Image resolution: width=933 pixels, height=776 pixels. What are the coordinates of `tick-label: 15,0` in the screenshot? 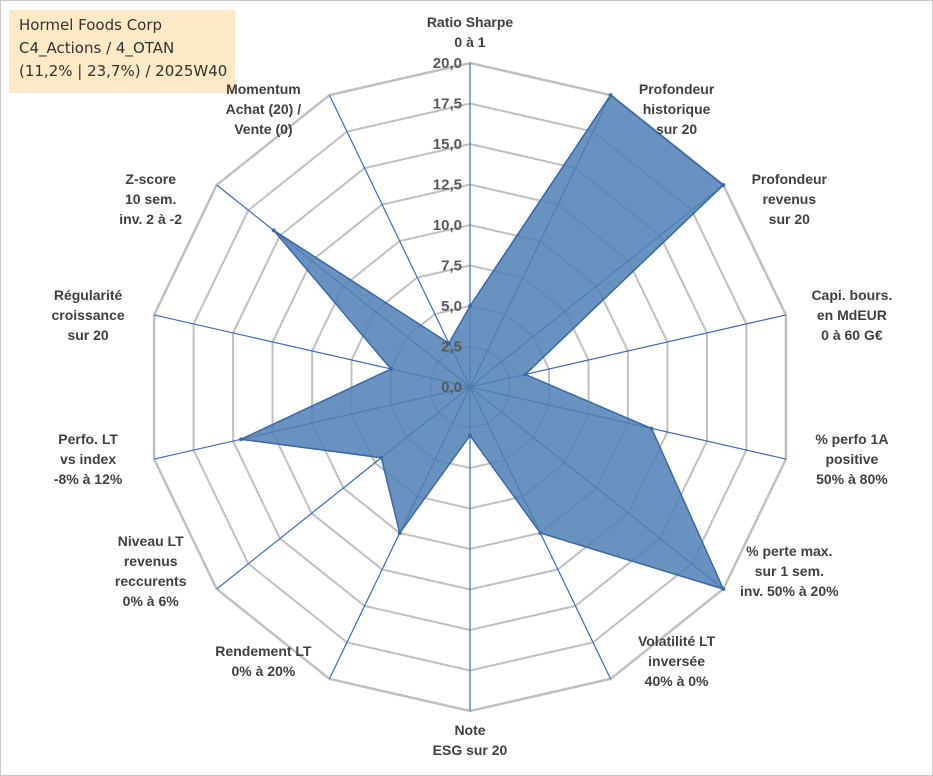 It's located at (447, 144).